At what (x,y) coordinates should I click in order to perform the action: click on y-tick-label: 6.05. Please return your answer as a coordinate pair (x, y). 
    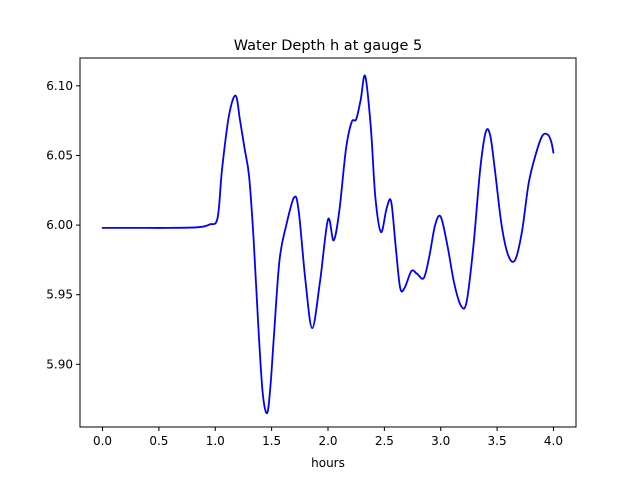
    Looking at the image, I should click on (59, 155).